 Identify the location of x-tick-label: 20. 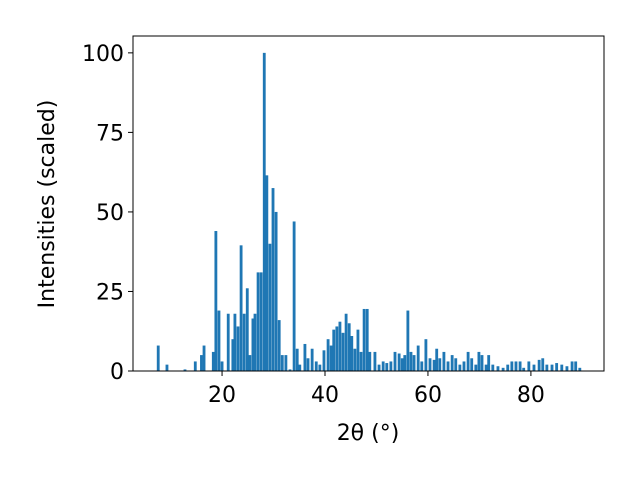
(222, 395).